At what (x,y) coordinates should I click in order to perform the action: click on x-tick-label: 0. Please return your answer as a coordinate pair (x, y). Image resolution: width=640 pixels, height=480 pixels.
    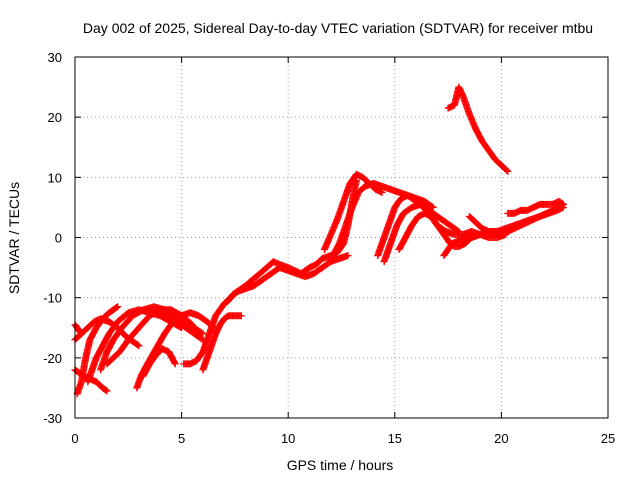
    Looking at the image, I should click on (74, 438).